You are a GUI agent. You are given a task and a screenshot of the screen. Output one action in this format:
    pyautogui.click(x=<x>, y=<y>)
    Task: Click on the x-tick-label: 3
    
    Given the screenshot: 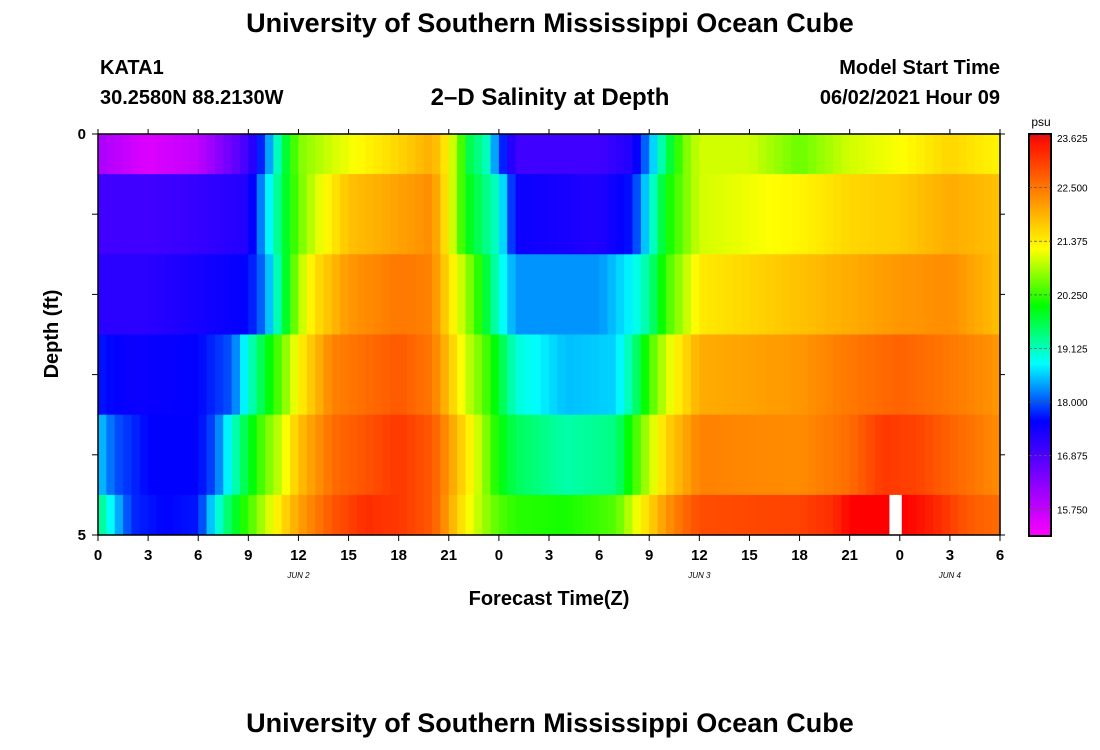 What is the action you would take?
    pyautogui.click(x=148, y=555)
    